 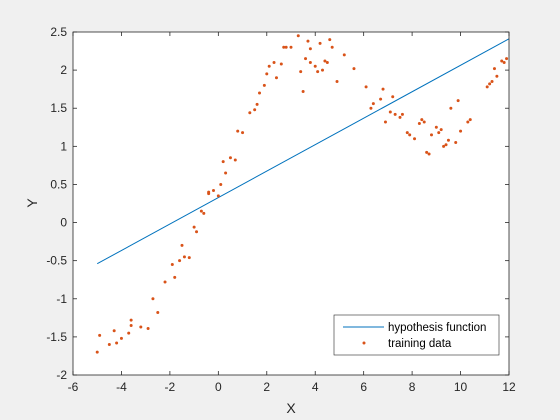 I want to click on y-tick-label: 0, so click(x=63, y=223).